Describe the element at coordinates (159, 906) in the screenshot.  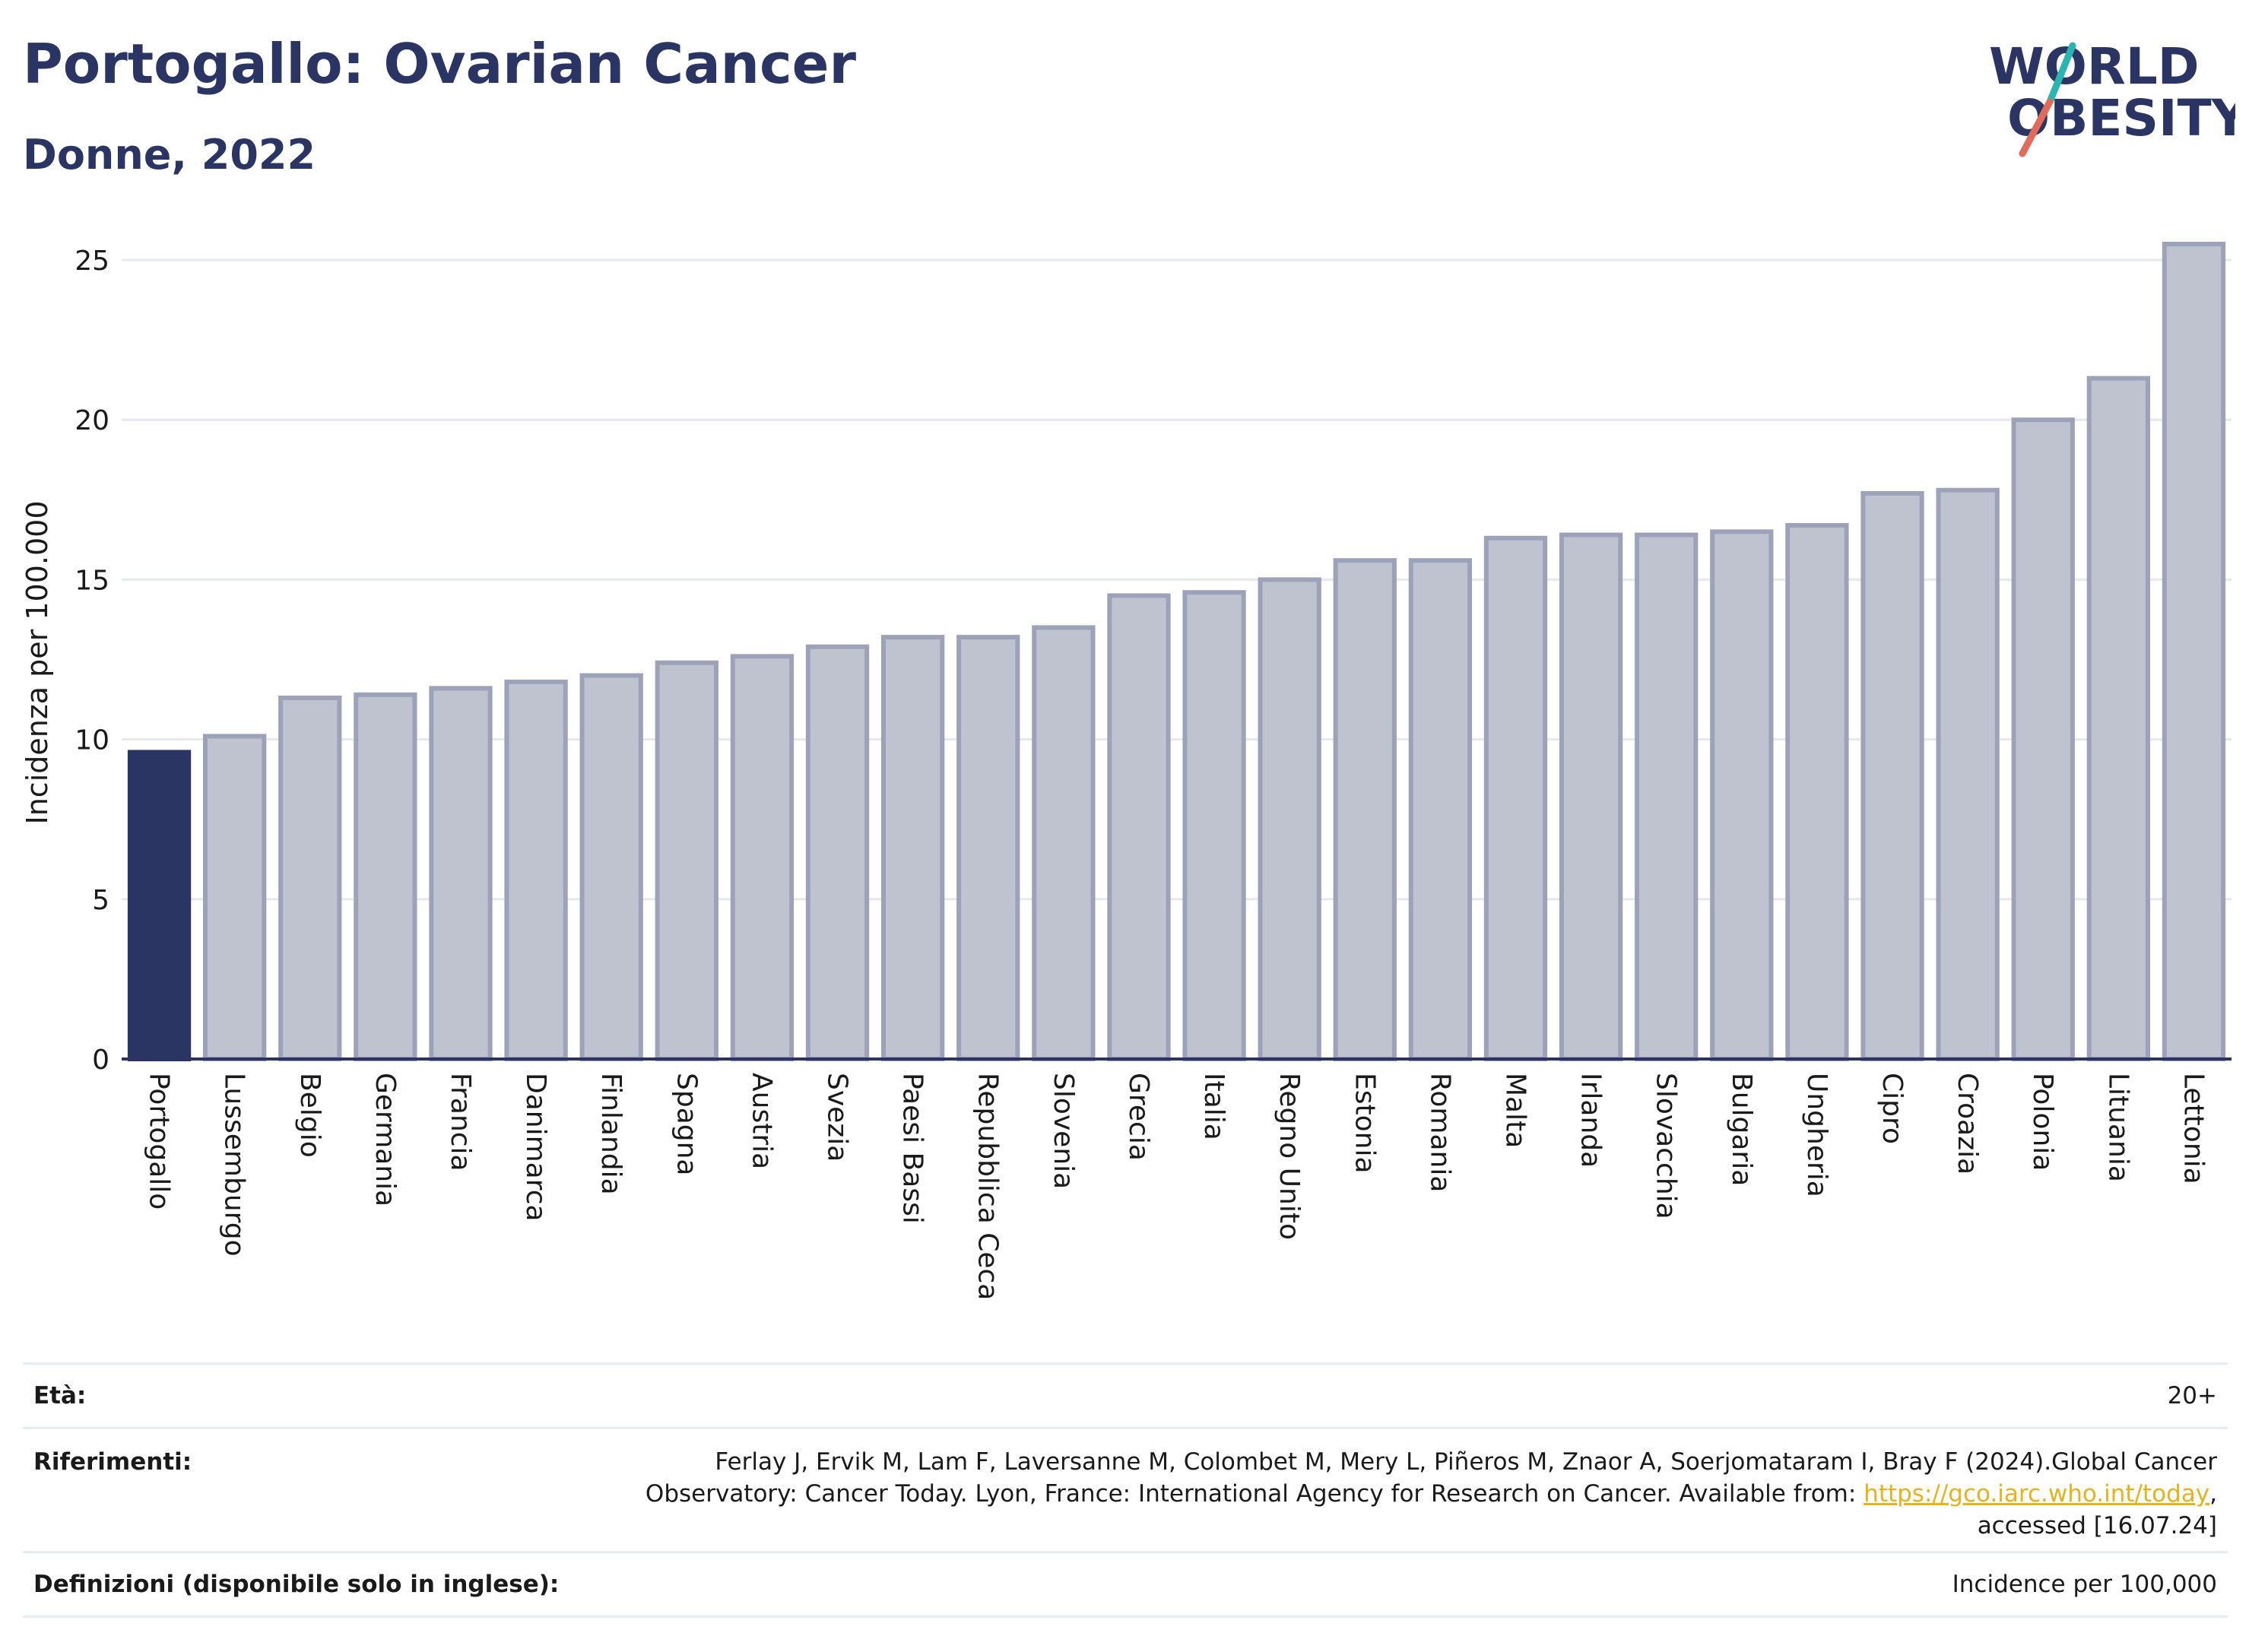
I see `bar-portogallo` at that location.